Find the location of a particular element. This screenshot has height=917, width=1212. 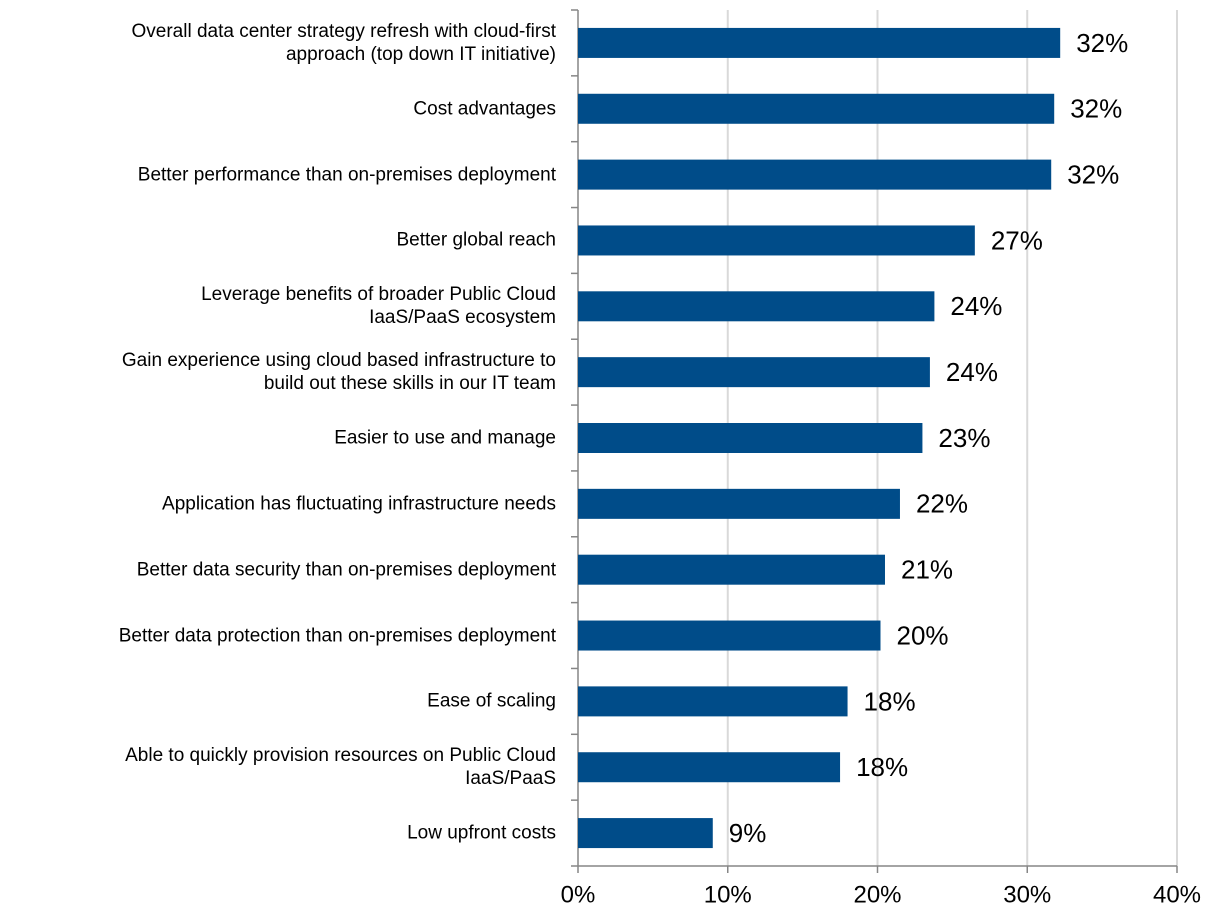

value-label: 21% is located at coordinates (927, 570).